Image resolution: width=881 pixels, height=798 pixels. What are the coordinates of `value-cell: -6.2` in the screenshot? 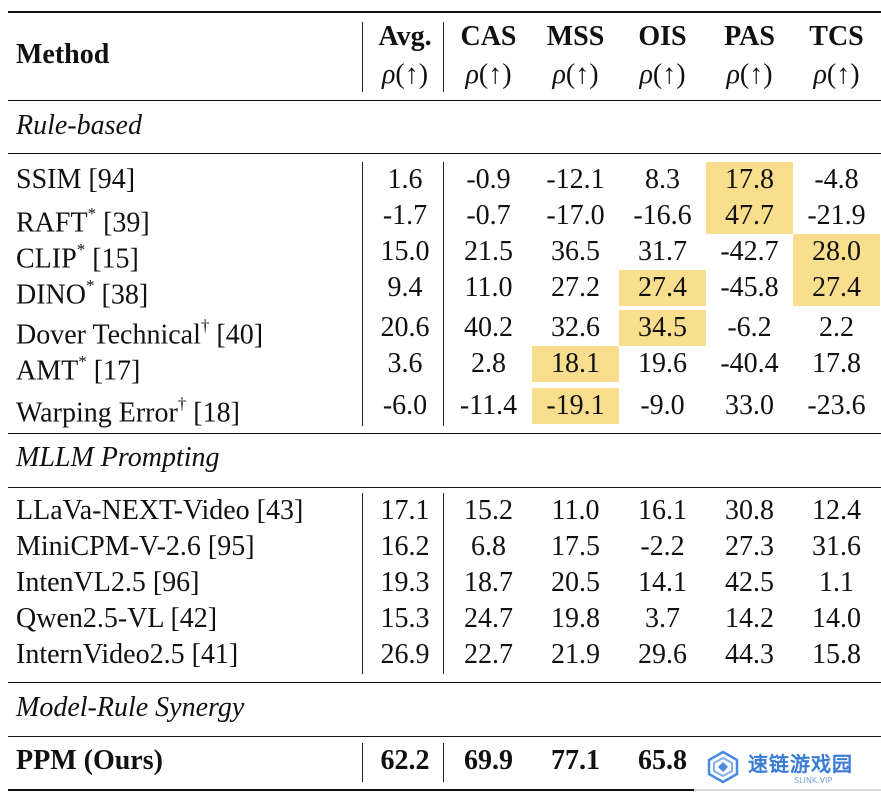 It's located at (749, 327).